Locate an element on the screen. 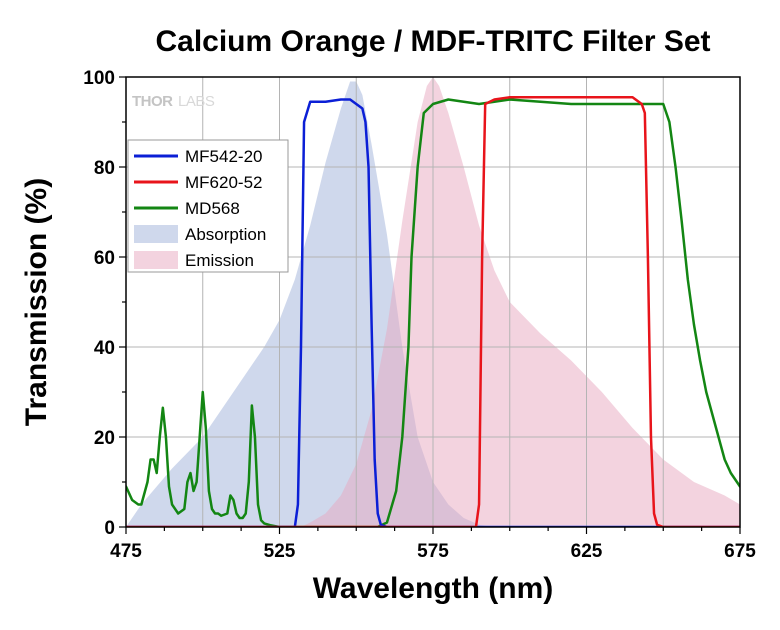 The height and width of the screenshot is (630, 780). y-tick-label: 20 is located at coordinates (104, 438).